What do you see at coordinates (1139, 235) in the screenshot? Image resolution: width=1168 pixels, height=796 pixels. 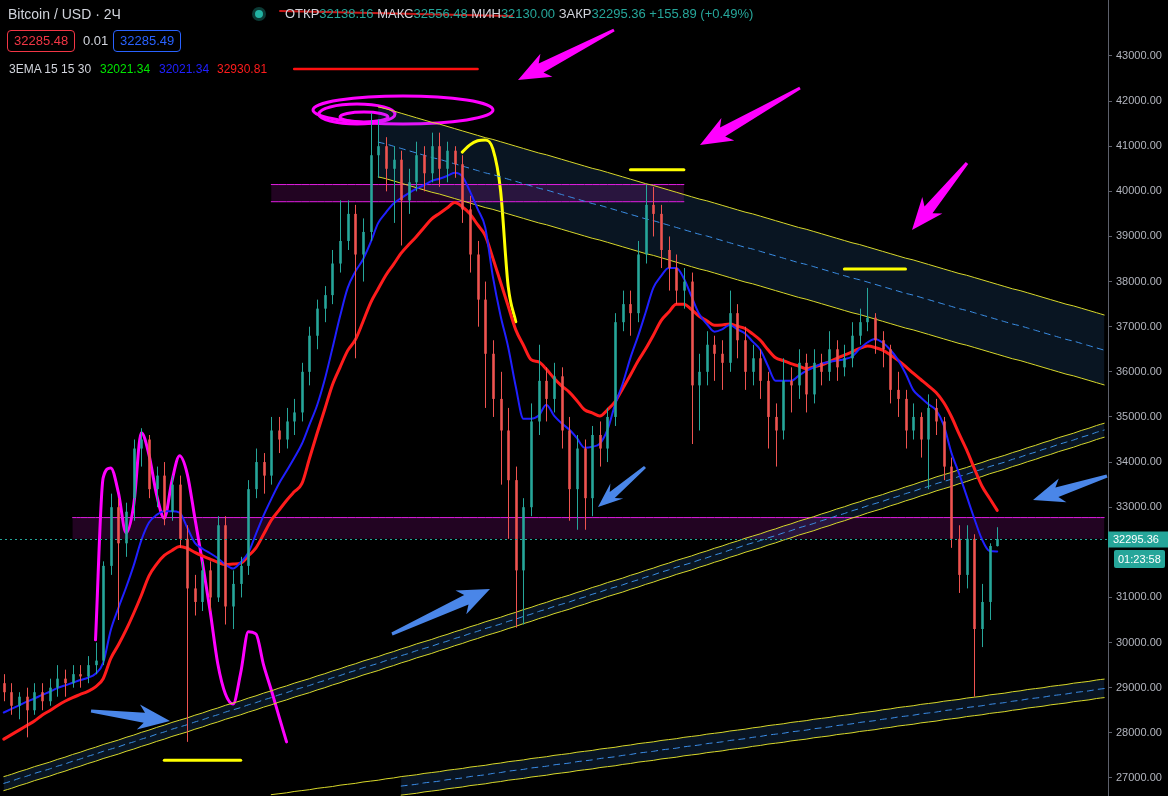 I see `y-tick-label: 39000.00` at bounding box center [1139, 235].